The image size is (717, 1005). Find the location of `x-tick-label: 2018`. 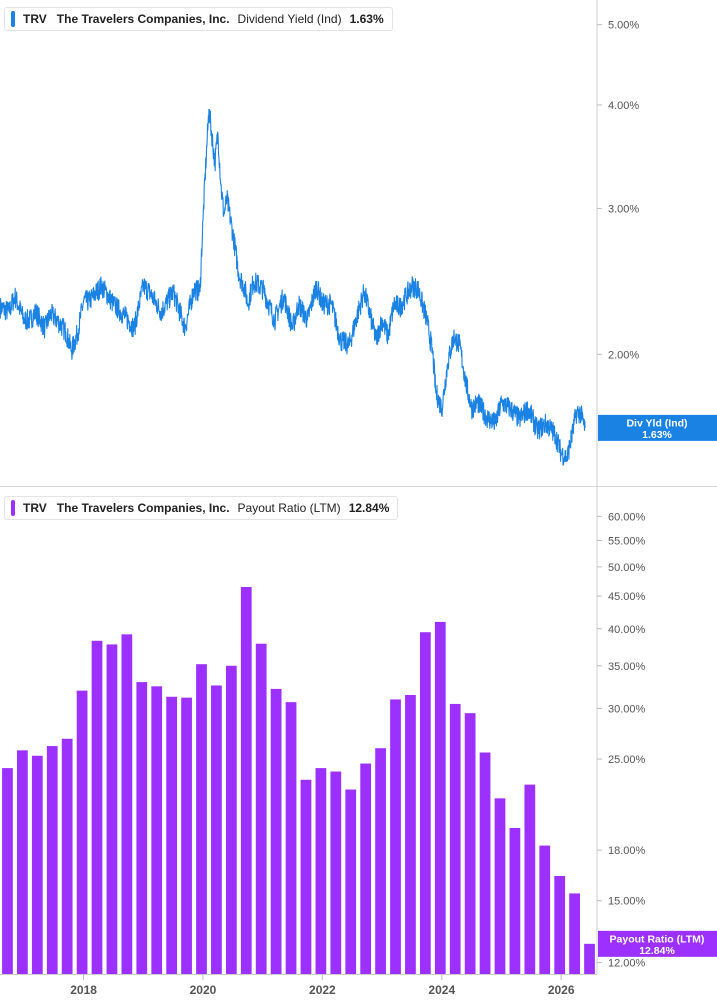

x-tick-label: 2018 is located at coordinates (83, 990).